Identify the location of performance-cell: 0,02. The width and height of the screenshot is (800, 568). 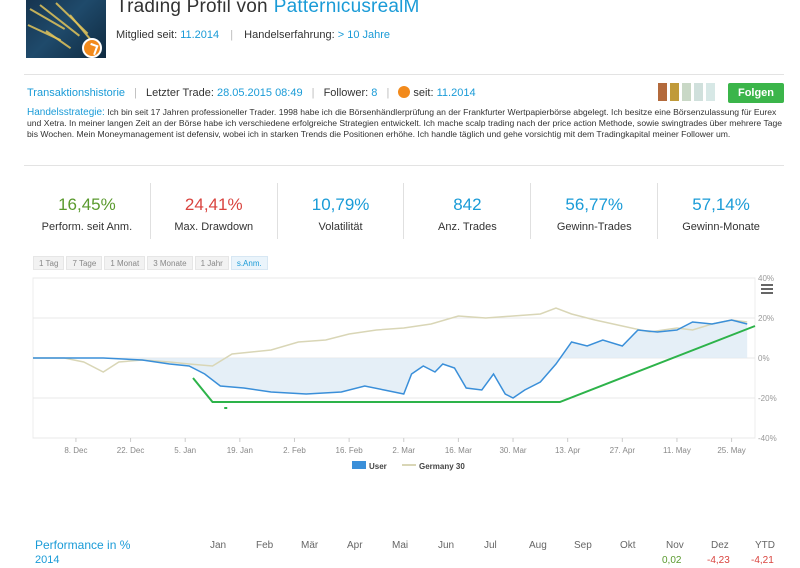
(672, 560).